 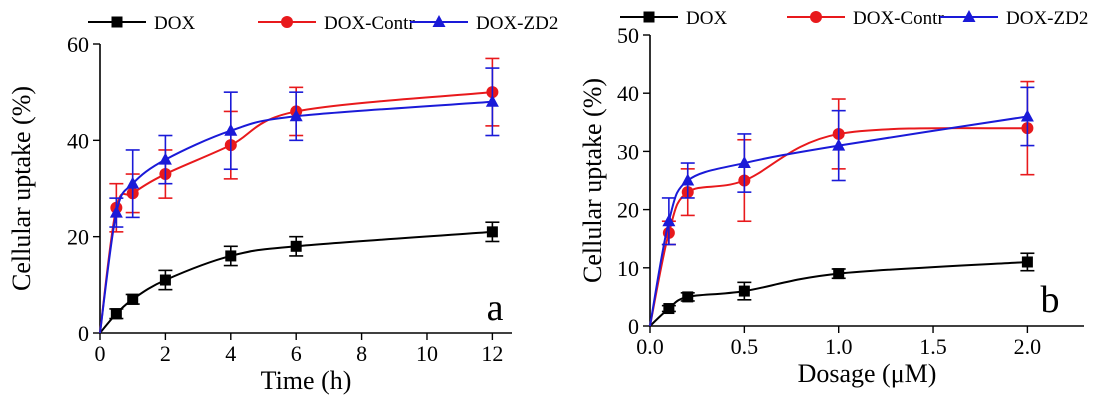 I want to click on panel-a-y-tick-label: 0, so click(x=83, y=333).